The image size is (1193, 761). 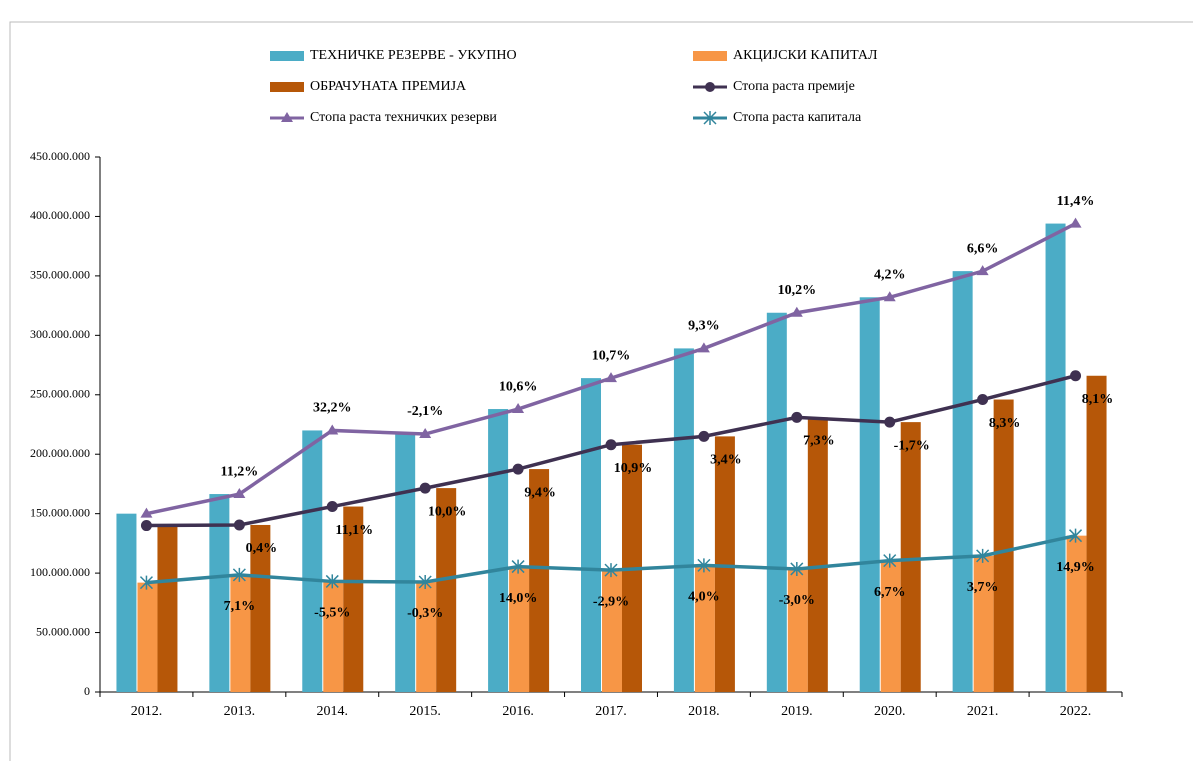 I want to click on legend-label: ТЕХНИЧКЕ РЕЗЕРВЕ - УКУПНО, so click(x=413, y=55).